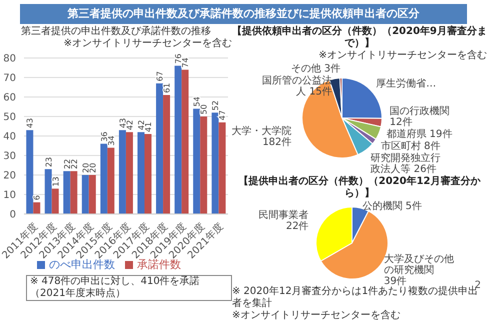 The height and width of the screenshot is (320, 487). I want to click on slice-label: 公的機関 5件, so click(392, 206).